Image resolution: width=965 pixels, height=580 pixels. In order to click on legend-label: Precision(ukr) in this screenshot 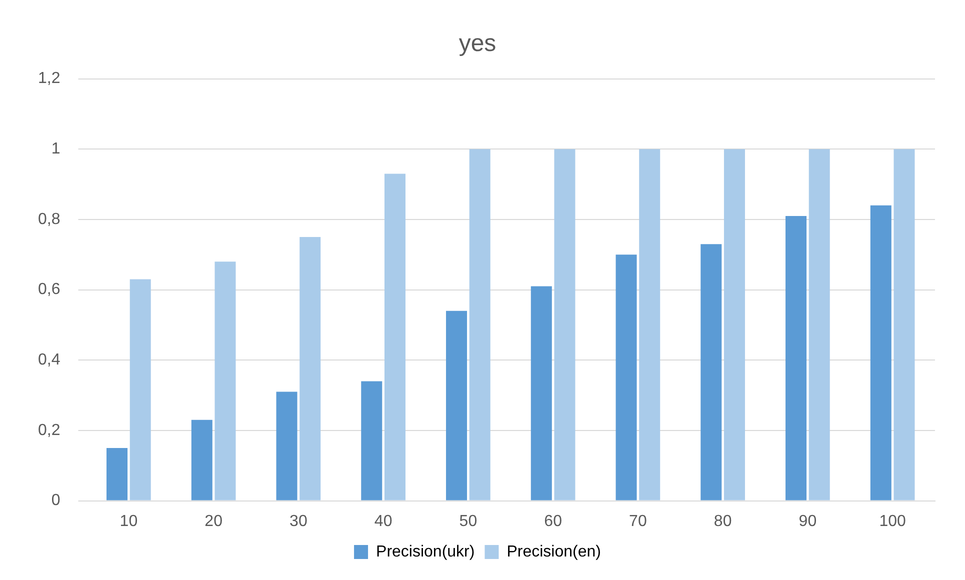, I will do `click(425, 551)`.